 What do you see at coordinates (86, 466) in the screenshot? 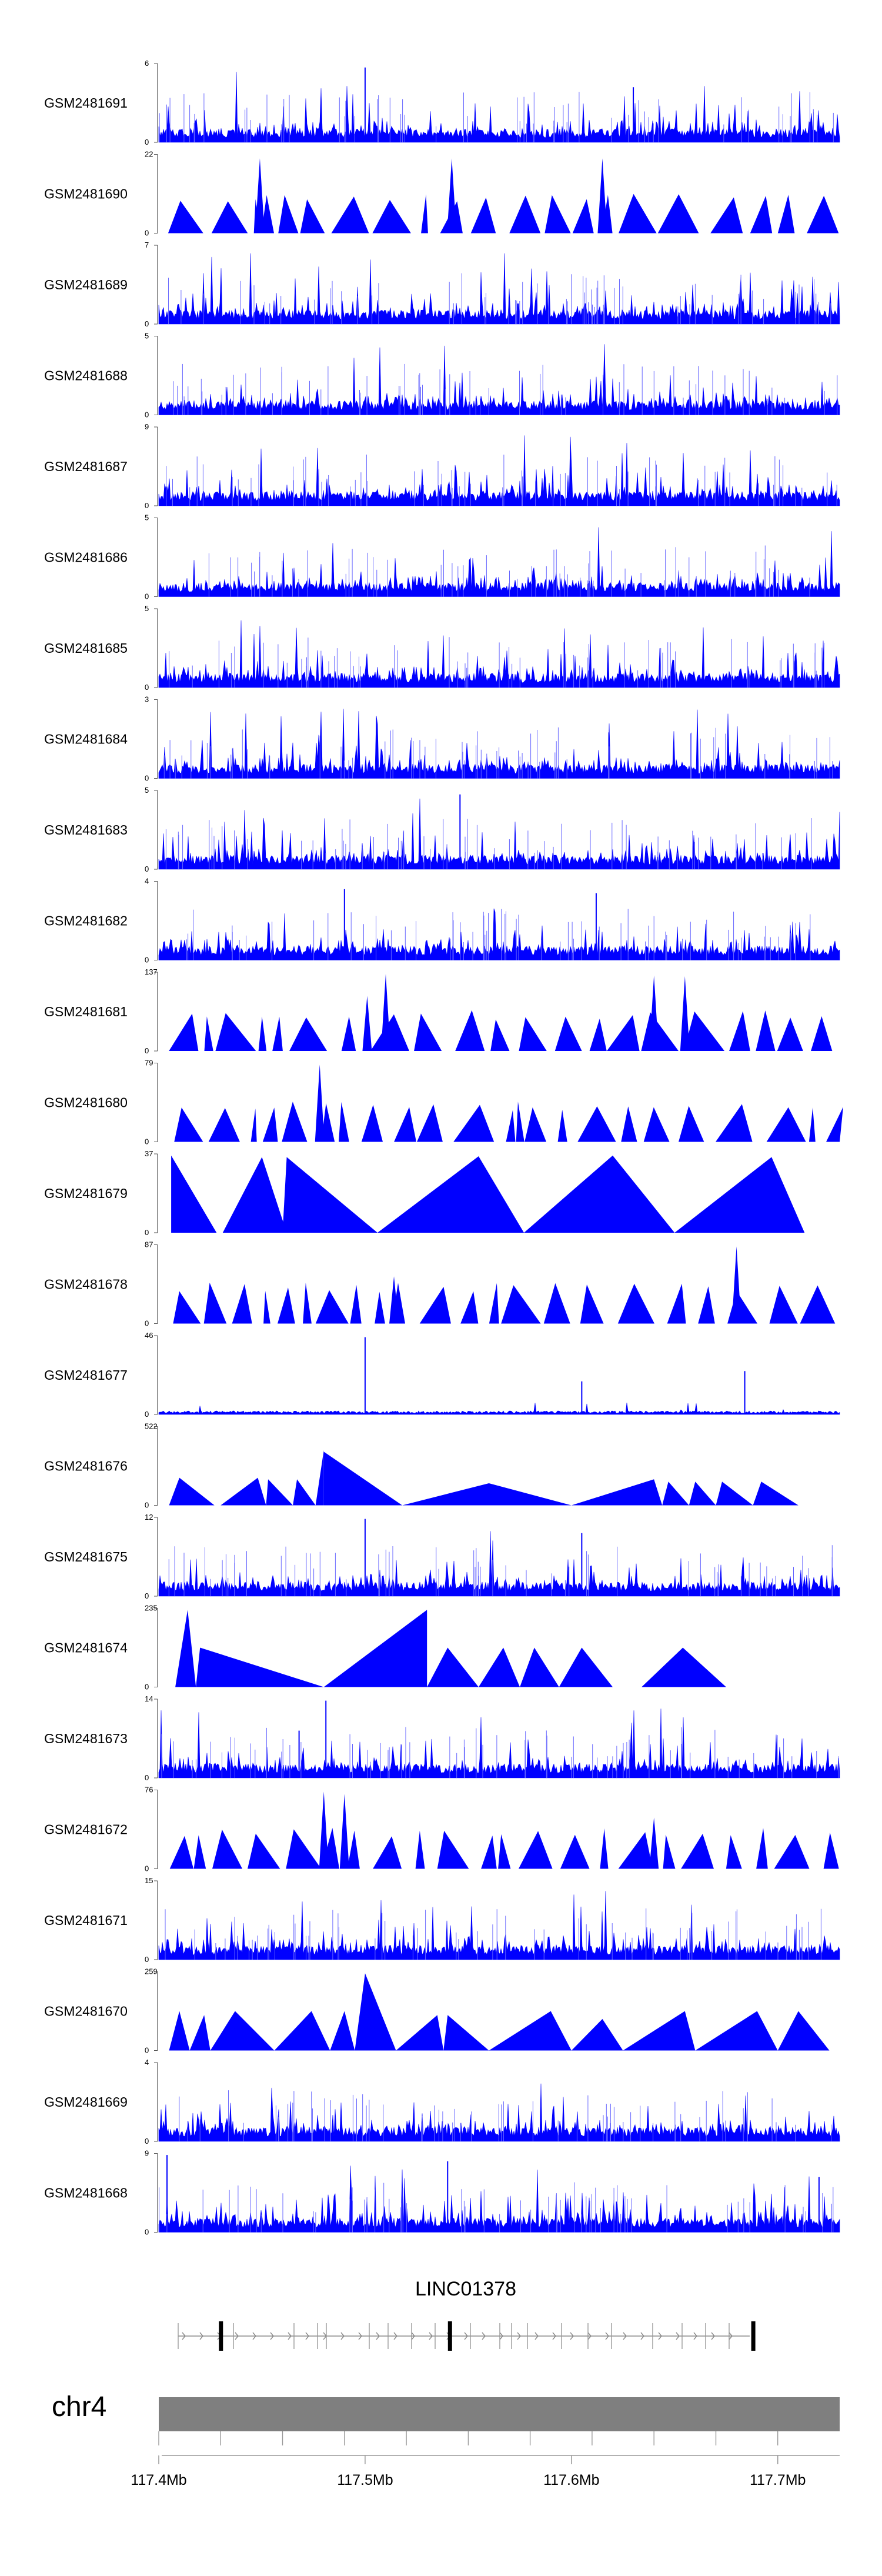
I see `track-name-label: GSM2481687` at bounding box center [86, 466].